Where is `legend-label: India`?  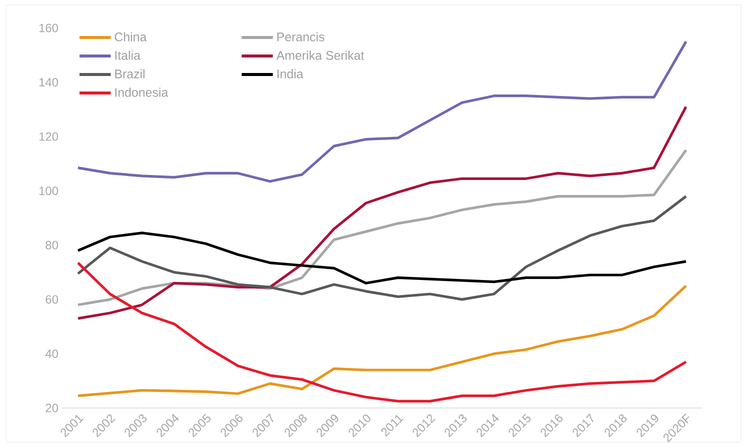
legend-label: India is located at coordinates (290, 73).